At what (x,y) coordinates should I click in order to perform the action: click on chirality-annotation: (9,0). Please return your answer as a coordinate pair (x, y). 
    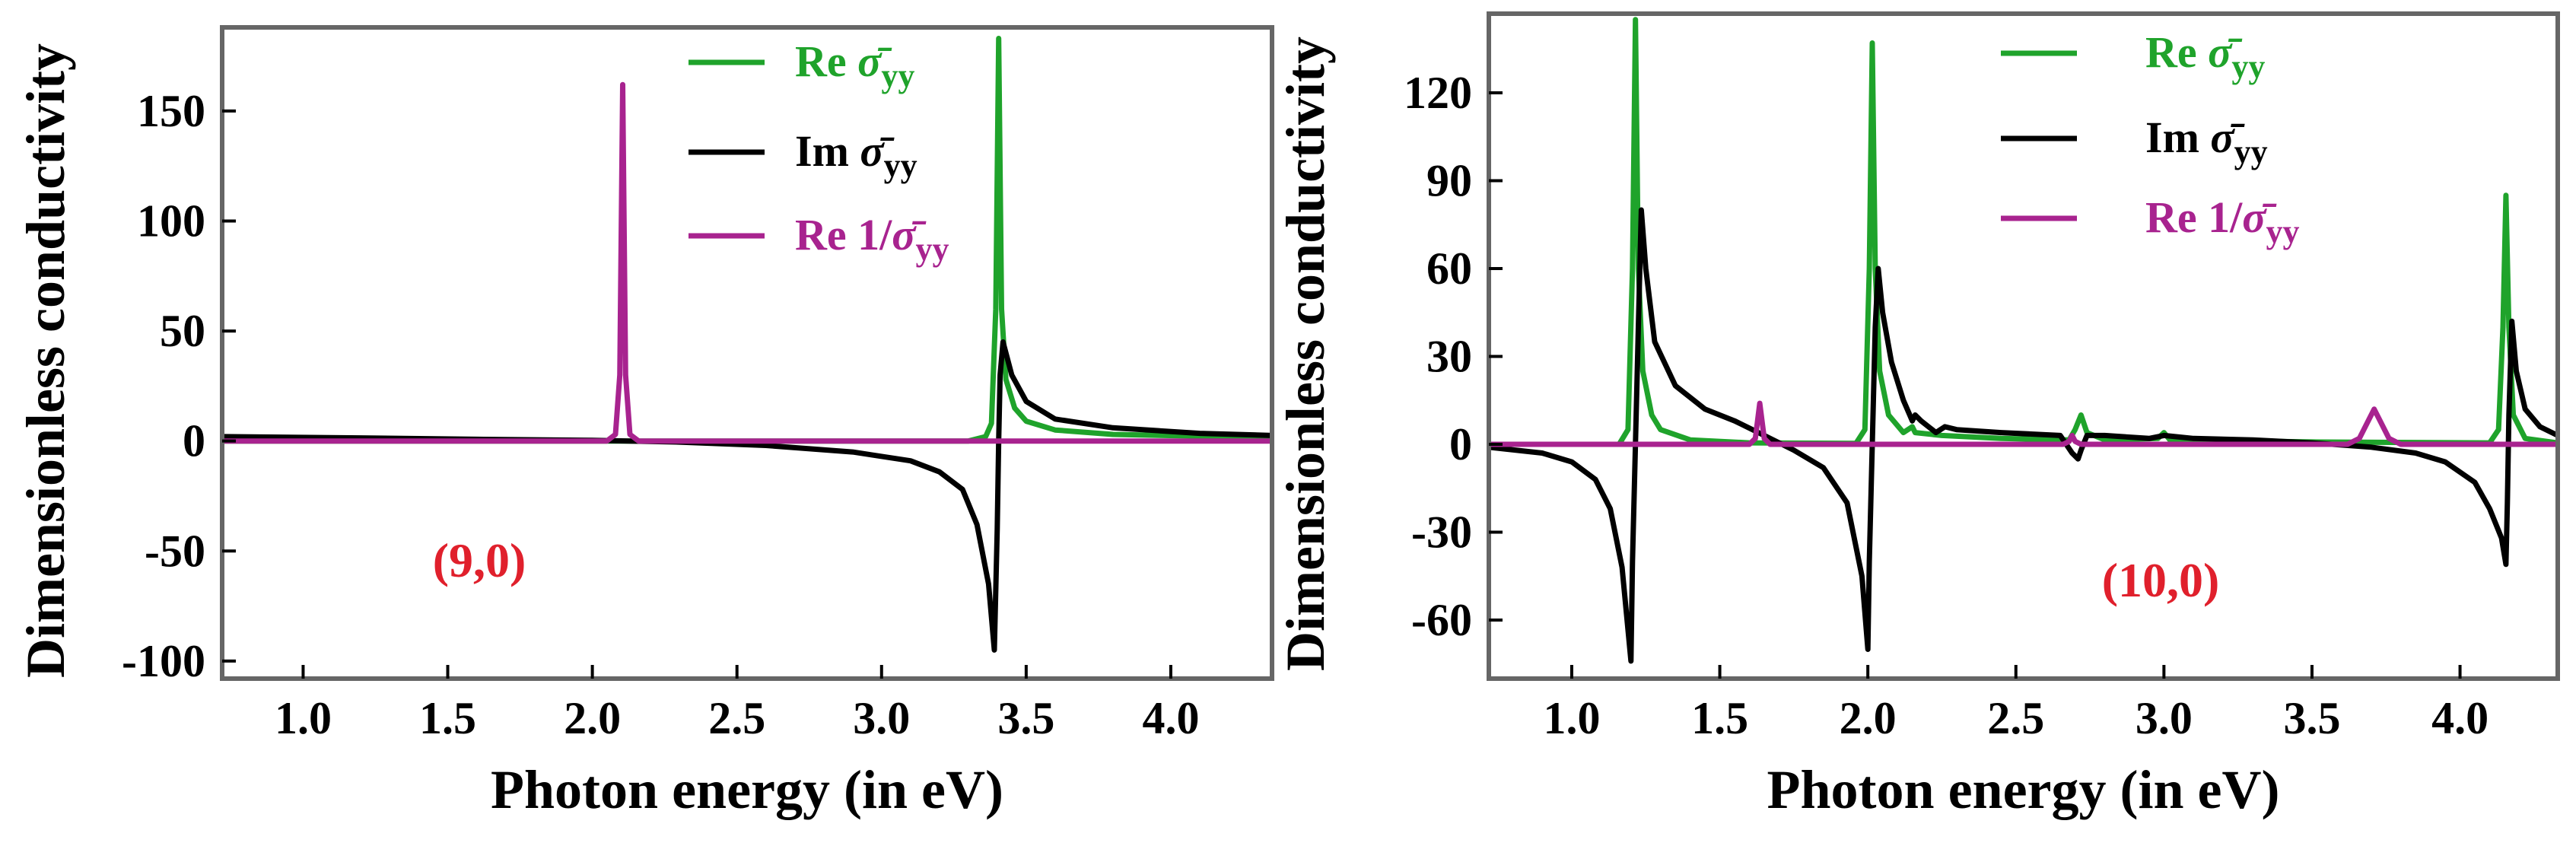
    Looking at the image, I should click on (479, 560).